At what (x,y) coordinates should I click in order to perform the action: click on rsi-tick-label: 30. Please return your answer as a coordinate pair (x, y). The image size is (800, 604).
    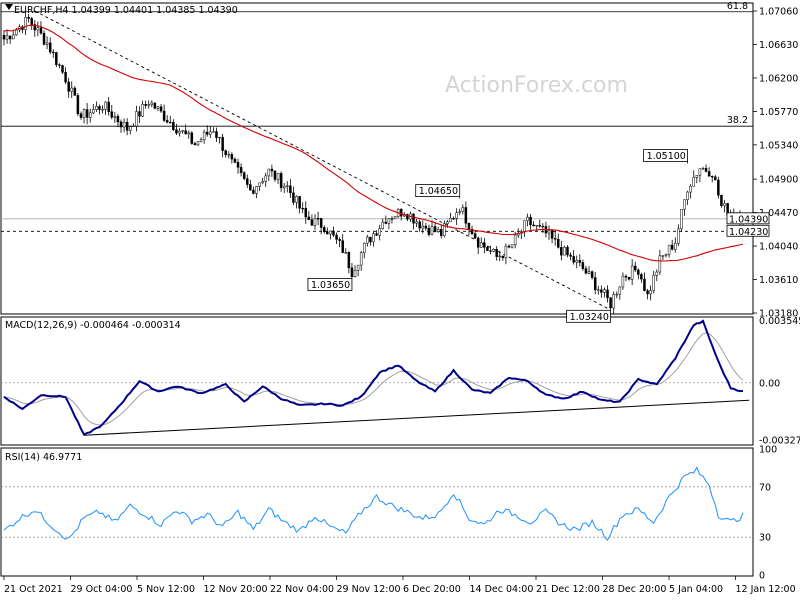
    Looking at the image, I should click on (765, 538).